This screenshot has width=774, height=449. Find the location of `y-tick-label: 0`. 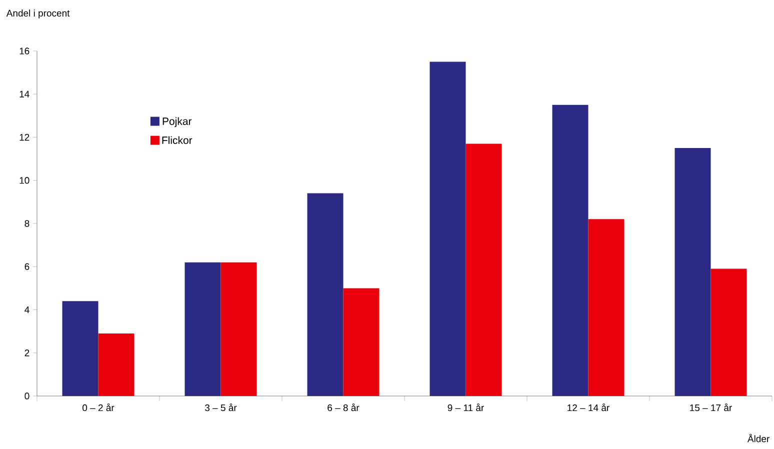

y-tick-label: 0 is located at coordinates (27, 396).